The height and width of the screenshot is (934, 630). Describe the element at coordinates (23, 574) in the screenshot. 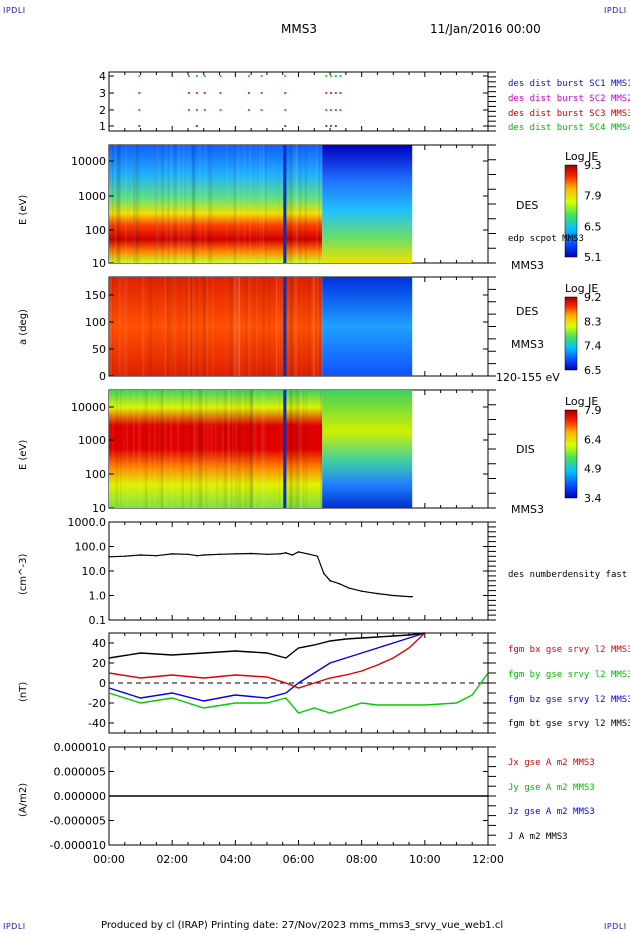

I see `density-ylabel: (cm^-3)` at that location.